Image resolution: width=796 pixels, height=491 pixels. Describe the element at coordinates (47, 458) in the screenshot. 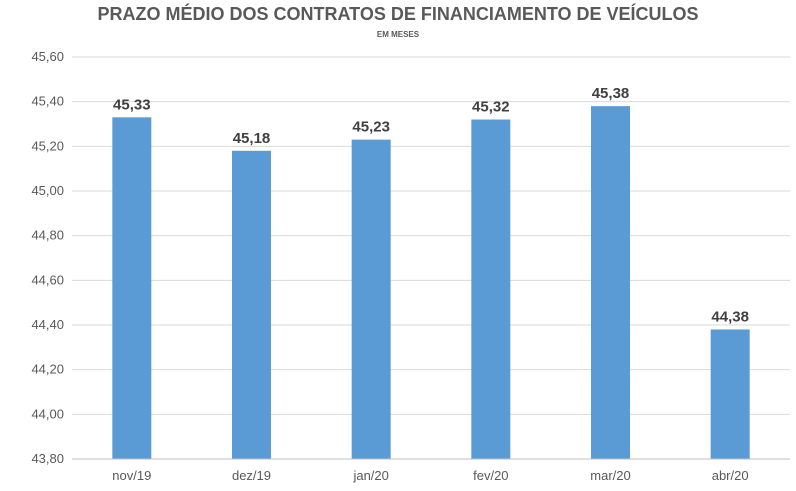

I see `y-tick-label: 43,80` at that location.